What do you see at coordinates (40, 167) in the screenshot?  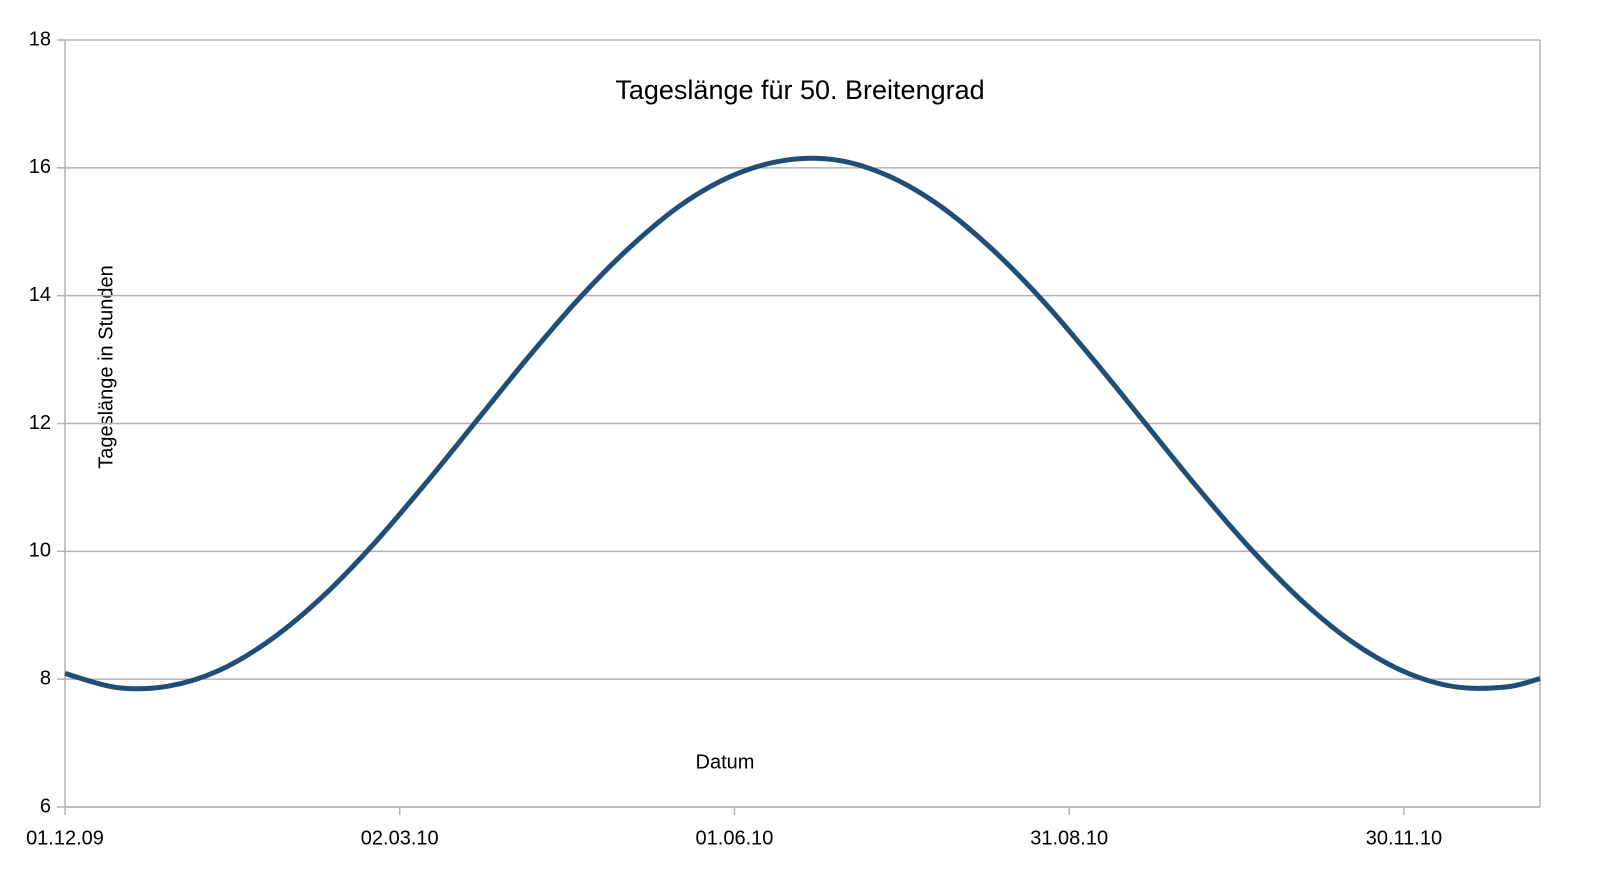 I see `y-tick-label: 16` at bounding box center [40, 167].